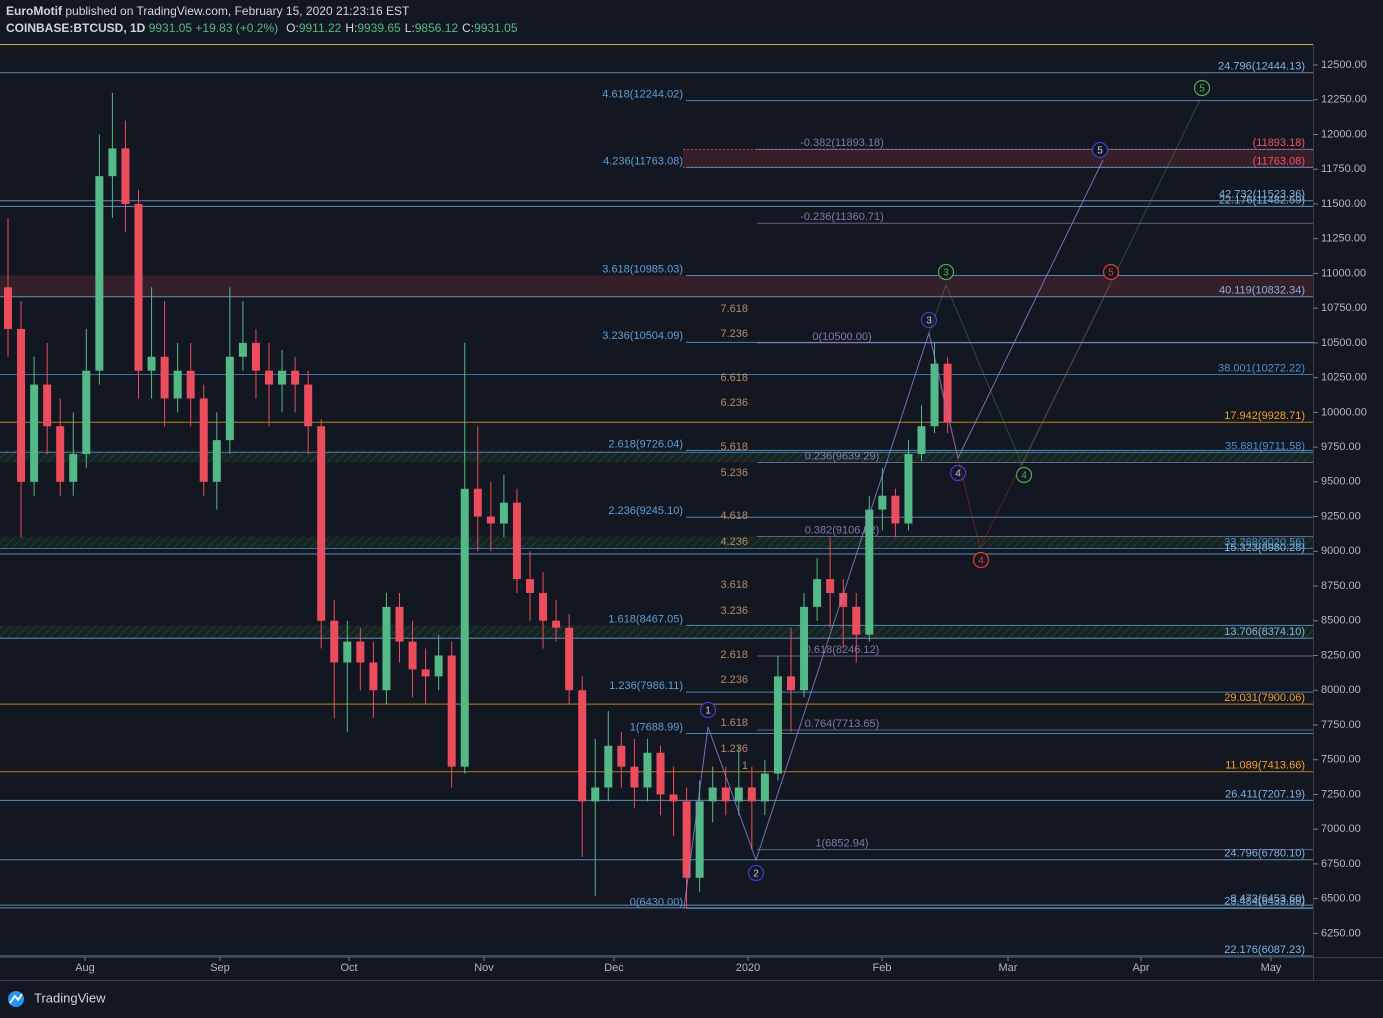 This screenshot has height=1018, width=1383. I want to click on zone-tint, so click(656, 632).